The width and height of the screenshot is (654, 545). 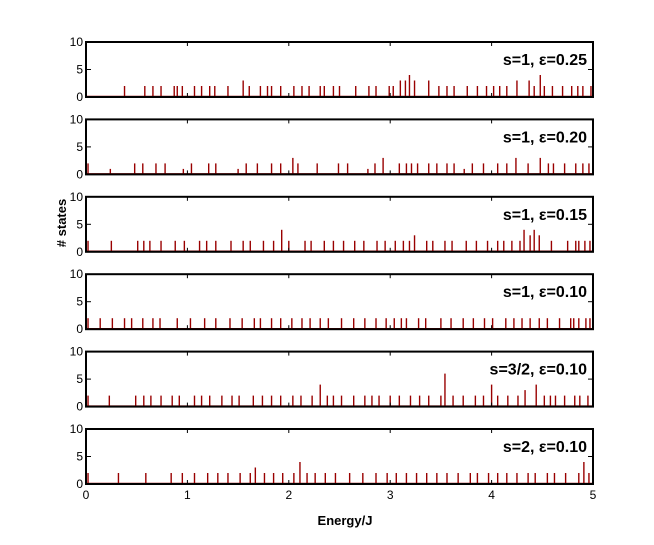 What do you see at coordinates (61, 223) in the screenshot?
I see `y-axis-title: # states` at bounding box center [61, 223].